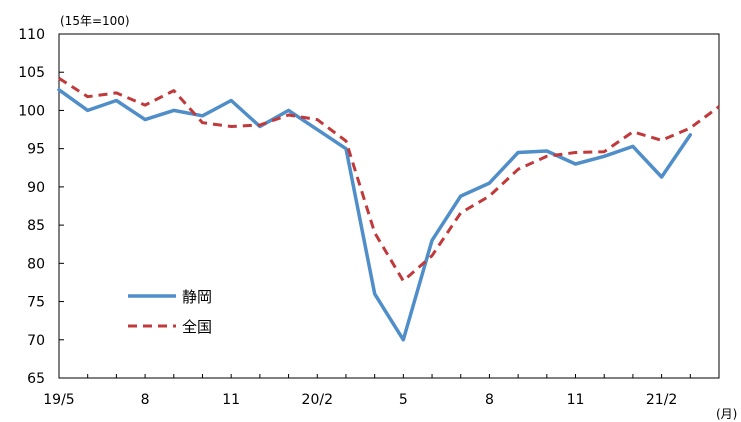 Image resolution: width=741 pixels, height=422 pixels. Describe the element at coordinates (31, 111) in the screenshot. I see `y-tick-label: 100` at that location.